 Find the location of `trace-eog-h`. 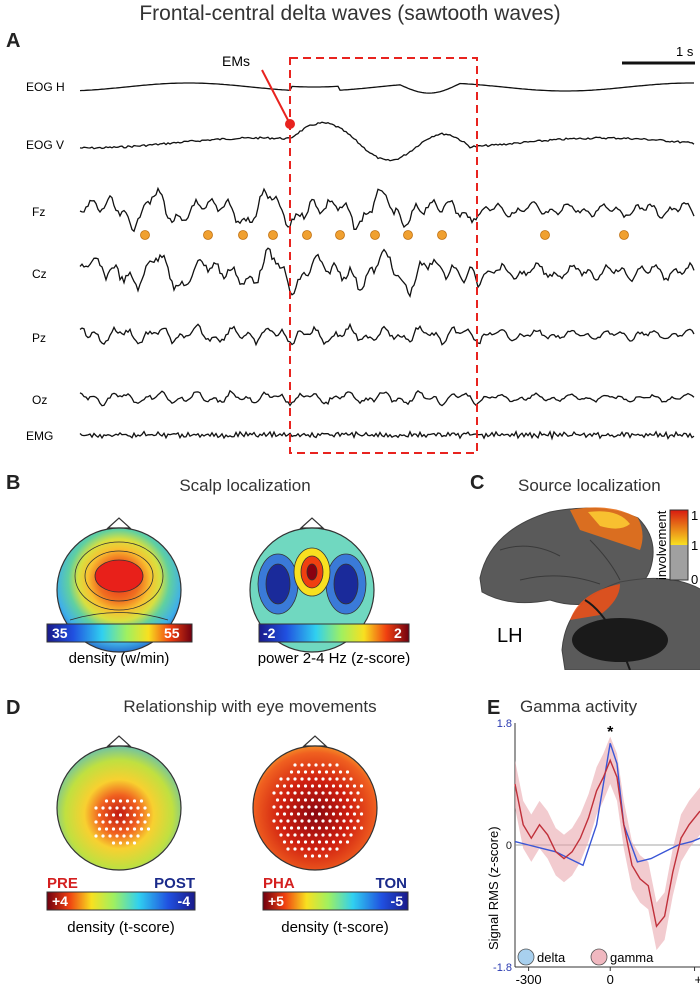

trace-eog-h is located at coordinates (386, 88).